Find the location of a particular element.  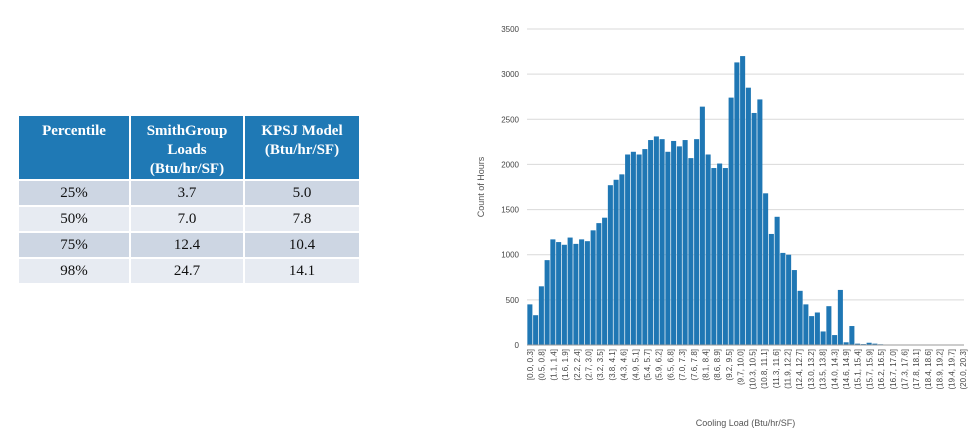

x-tick-label: (10.8, 11.1] is located at coordinates (764, 369).